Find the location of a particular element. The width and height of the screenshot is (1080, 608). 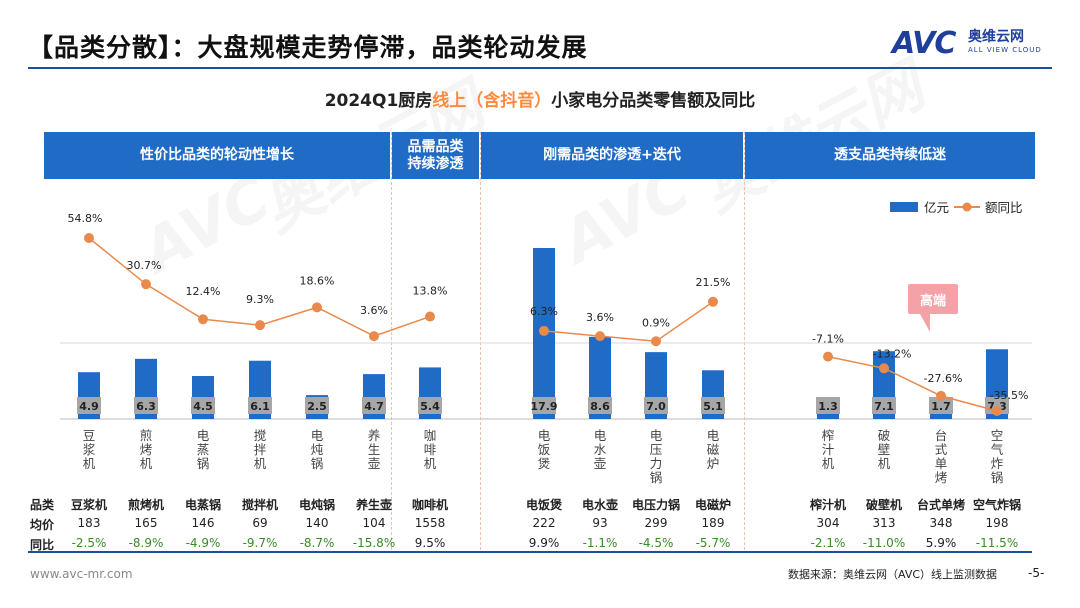

table-cell-category: 咖啡机 is located at coordinates (429, 505).